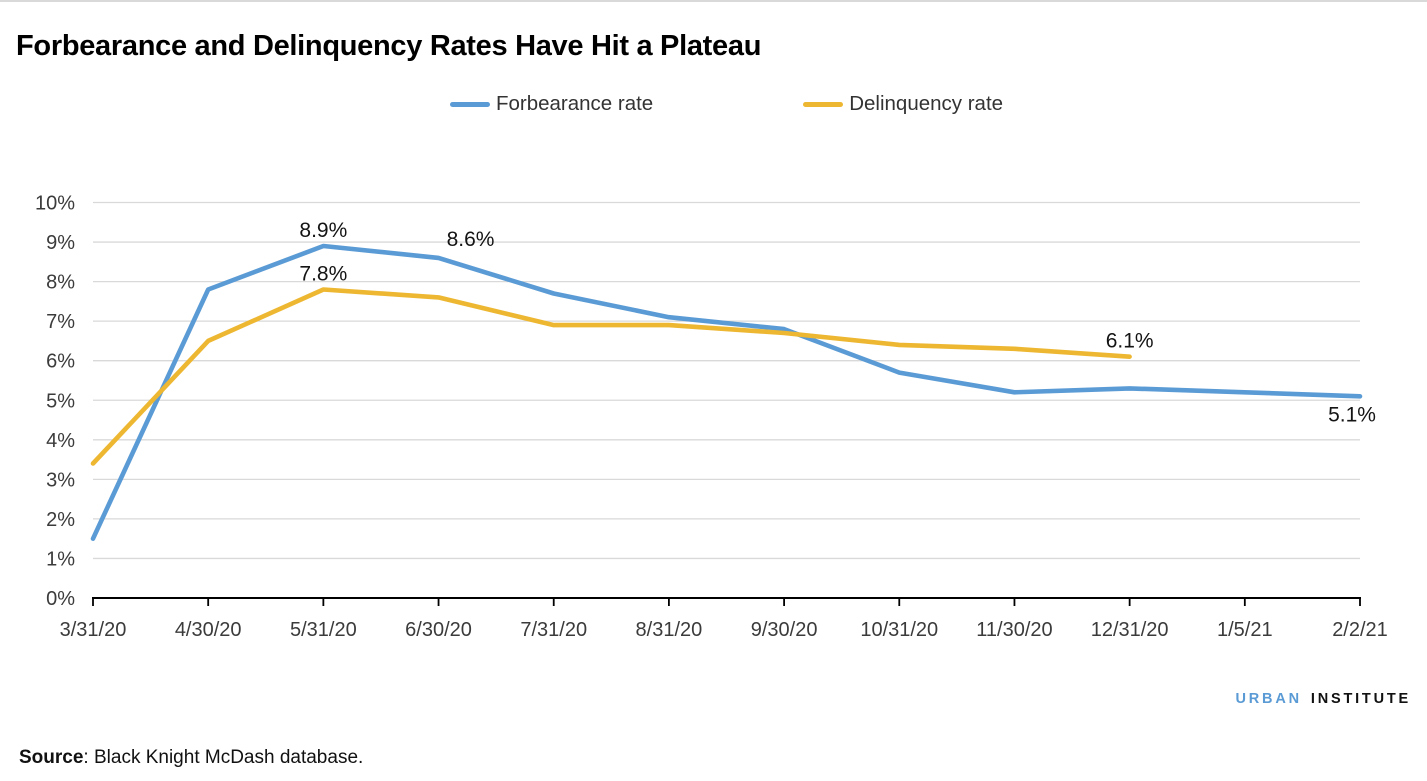  What do you see at coordinates (823, 104) in the screenshot?
I see `delinquency-line-swatch-icon` at bounding box center [823, 104].